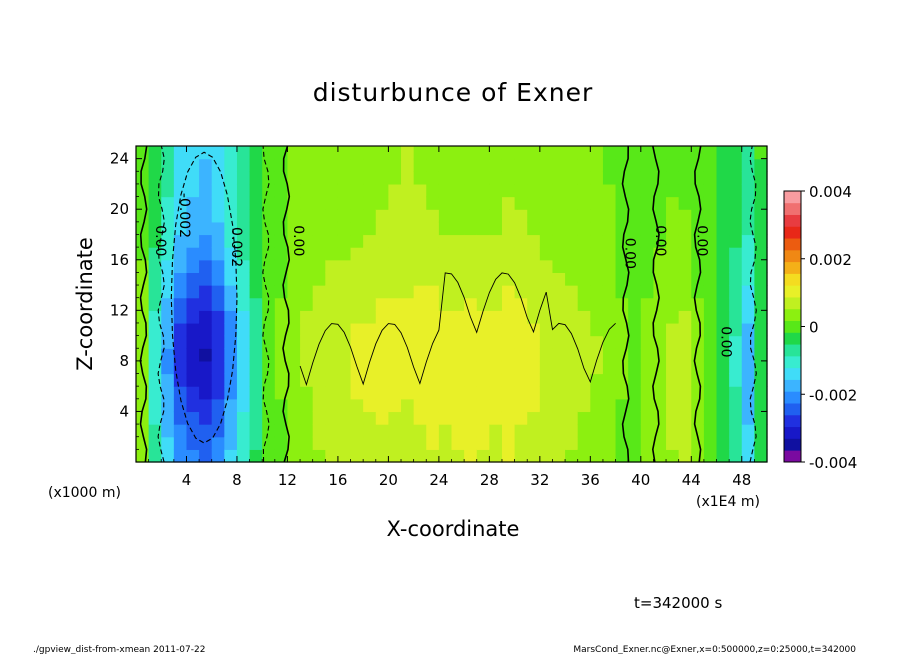  What do you see at coordinates (388, 480) in the screenshot?
I see `x-tick-label: 20` at bounding box center [388, 480].